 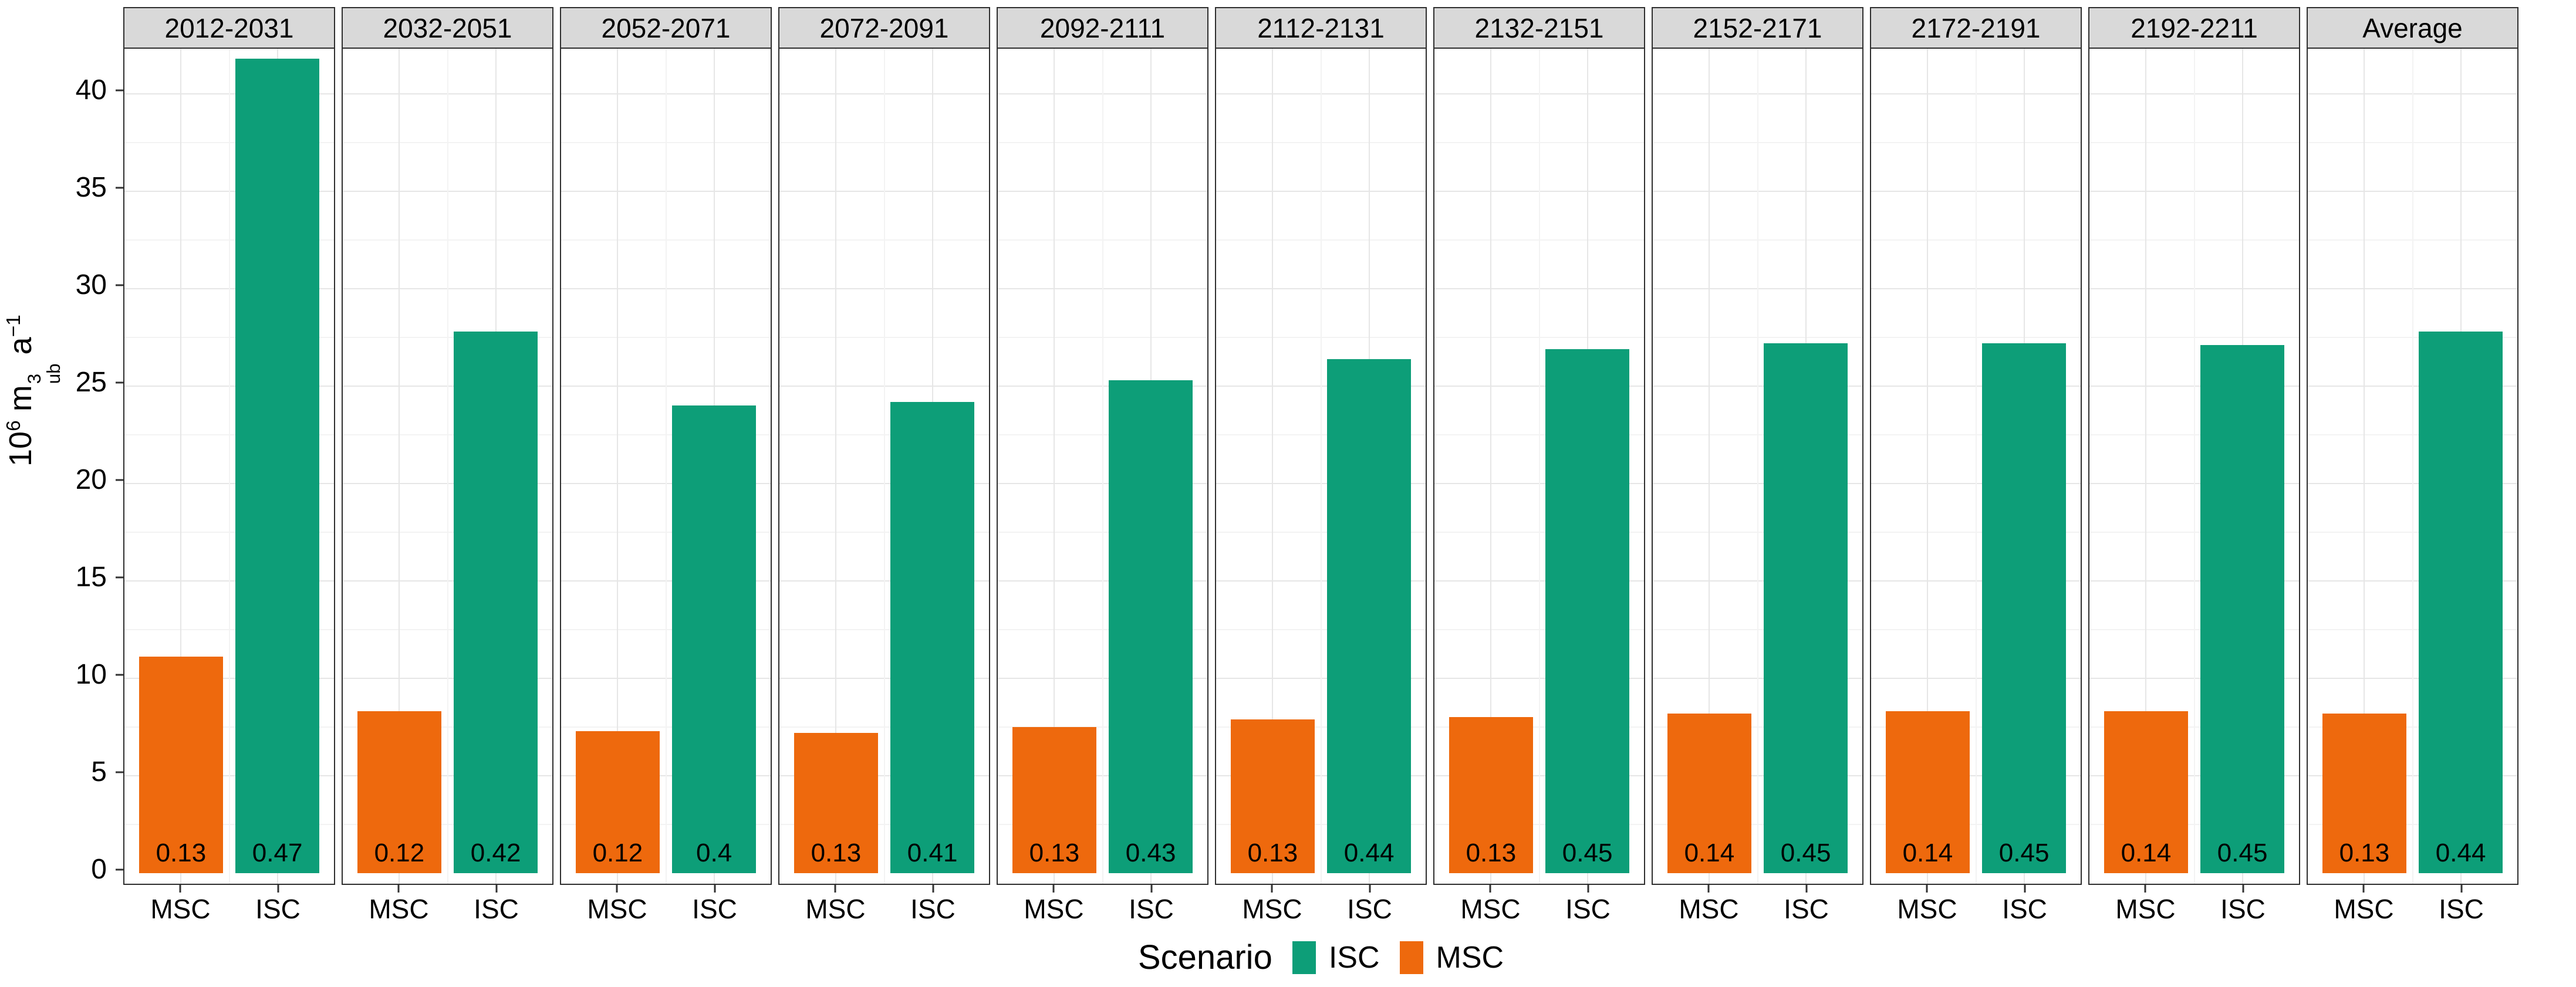 What do you see at coordinates (2146, 852) in the screenshot?
I see `bar-value-label: 0.14` at bounding box center [2146, 852].